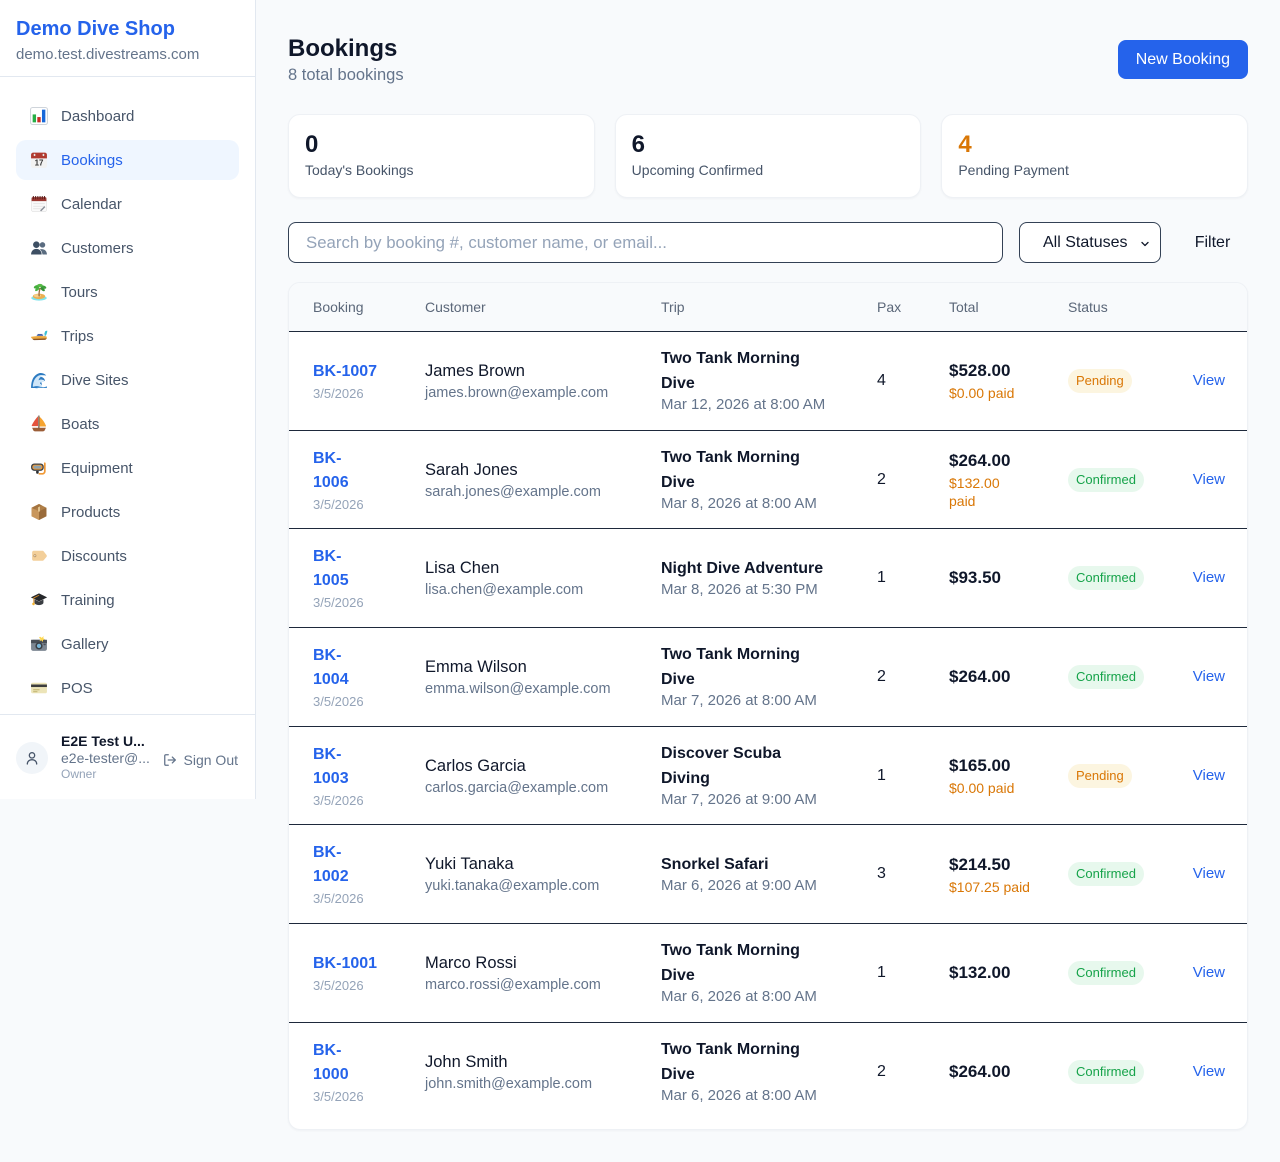 The image size is (1280, 1162). Describe the element at coordinates (39, 163) in the screenshot. I see `svg-text: 17` at that location.